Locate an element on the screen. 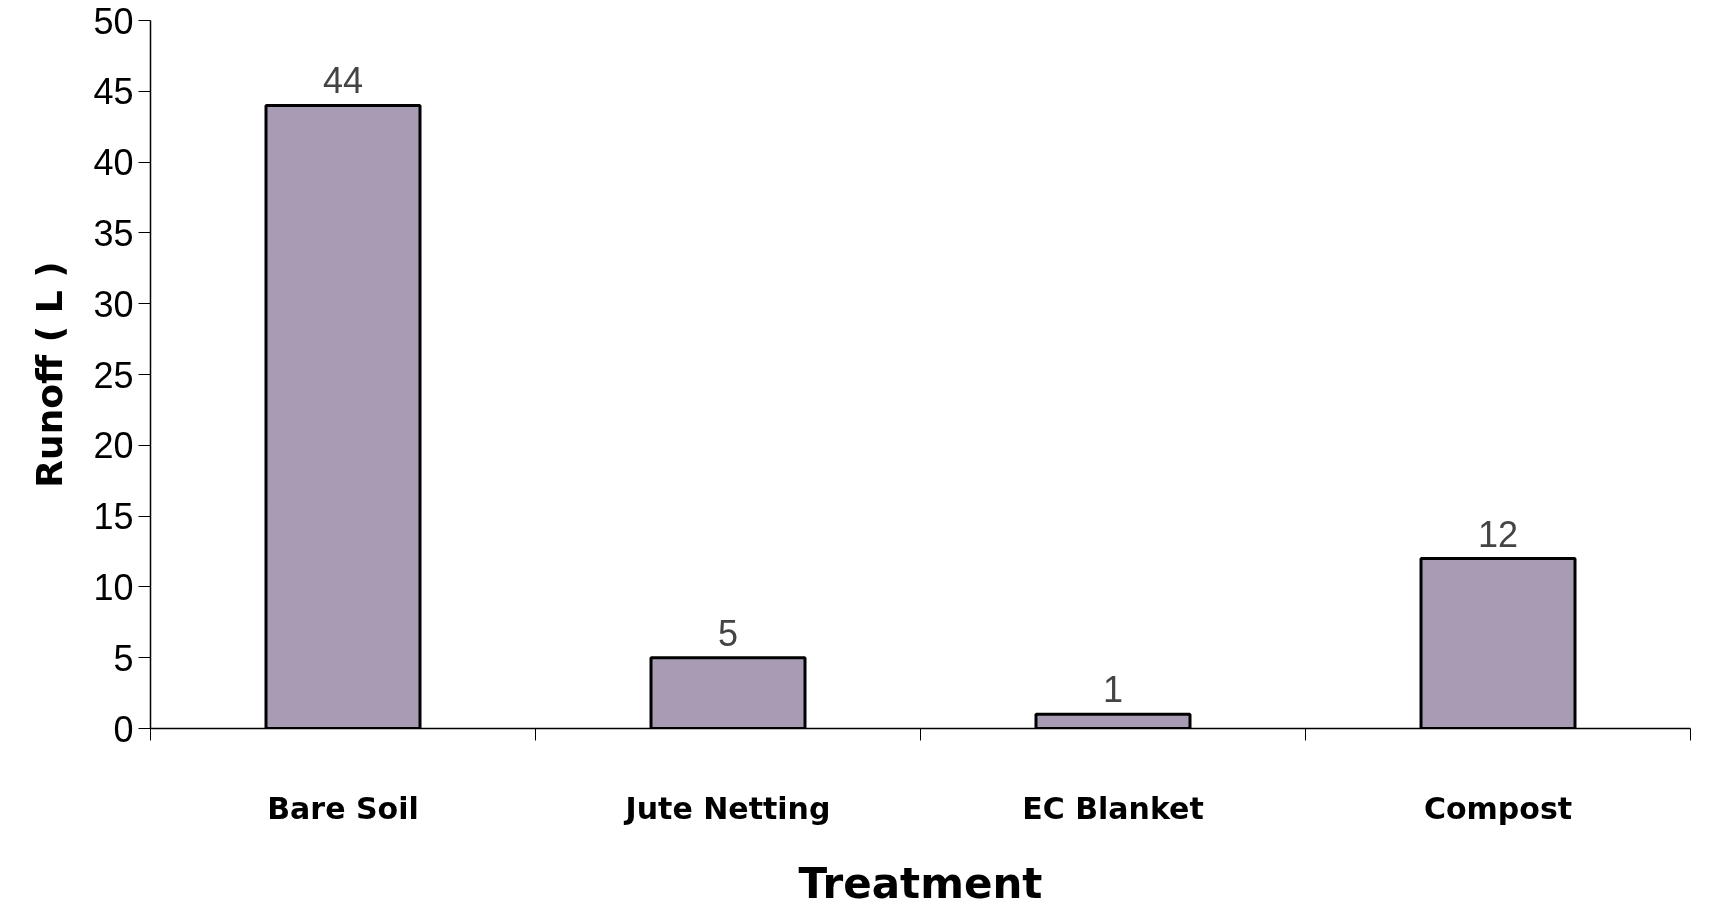  data-label: 12 is located at coordinates (1498, 534).